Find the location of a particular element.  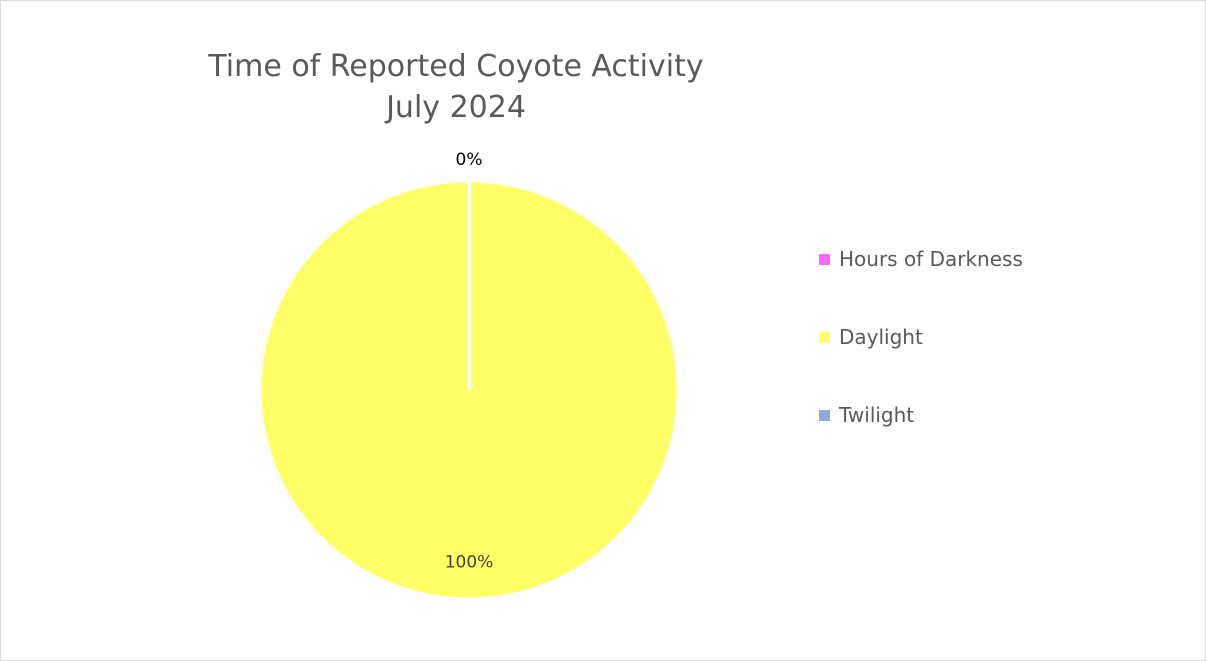

legend-item-twilight: Twilight is located at coordinates (921, 415).